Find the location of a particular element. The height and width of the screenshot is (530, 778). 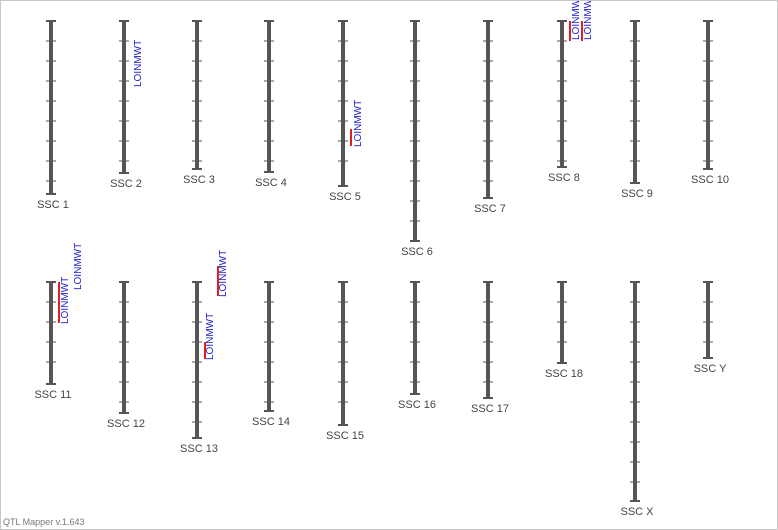

chromosome-label: SSC 13 is located at coordinates (199, 449).